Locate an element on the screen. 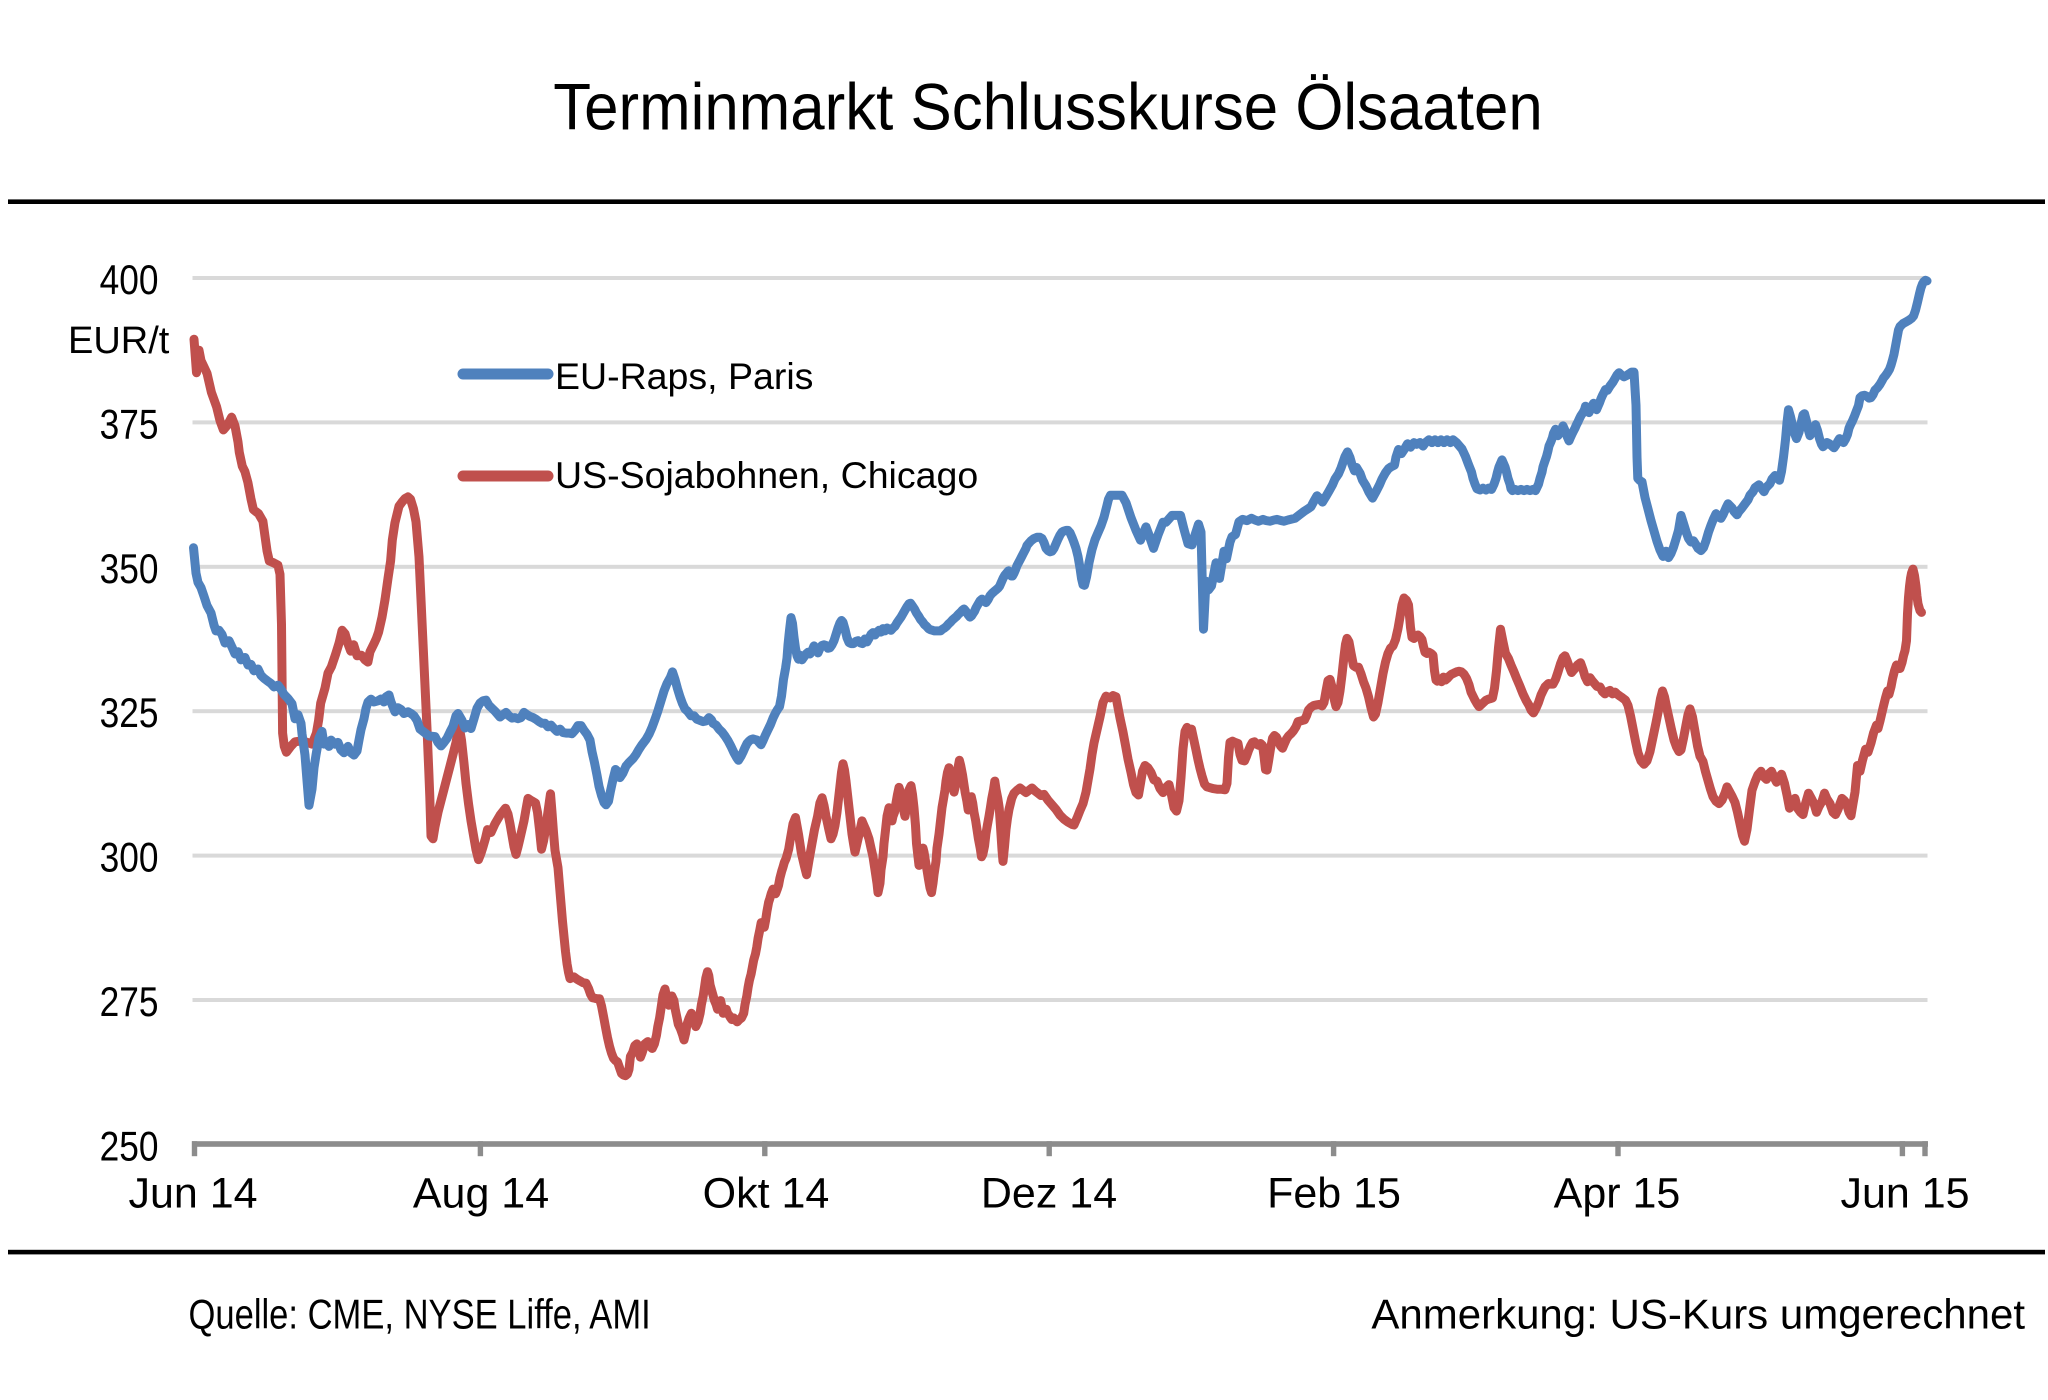 This screenshot has width=2048, height=1400. svg-text: US-Sojabohnen, Chicago is located at coordinates (766, 475).